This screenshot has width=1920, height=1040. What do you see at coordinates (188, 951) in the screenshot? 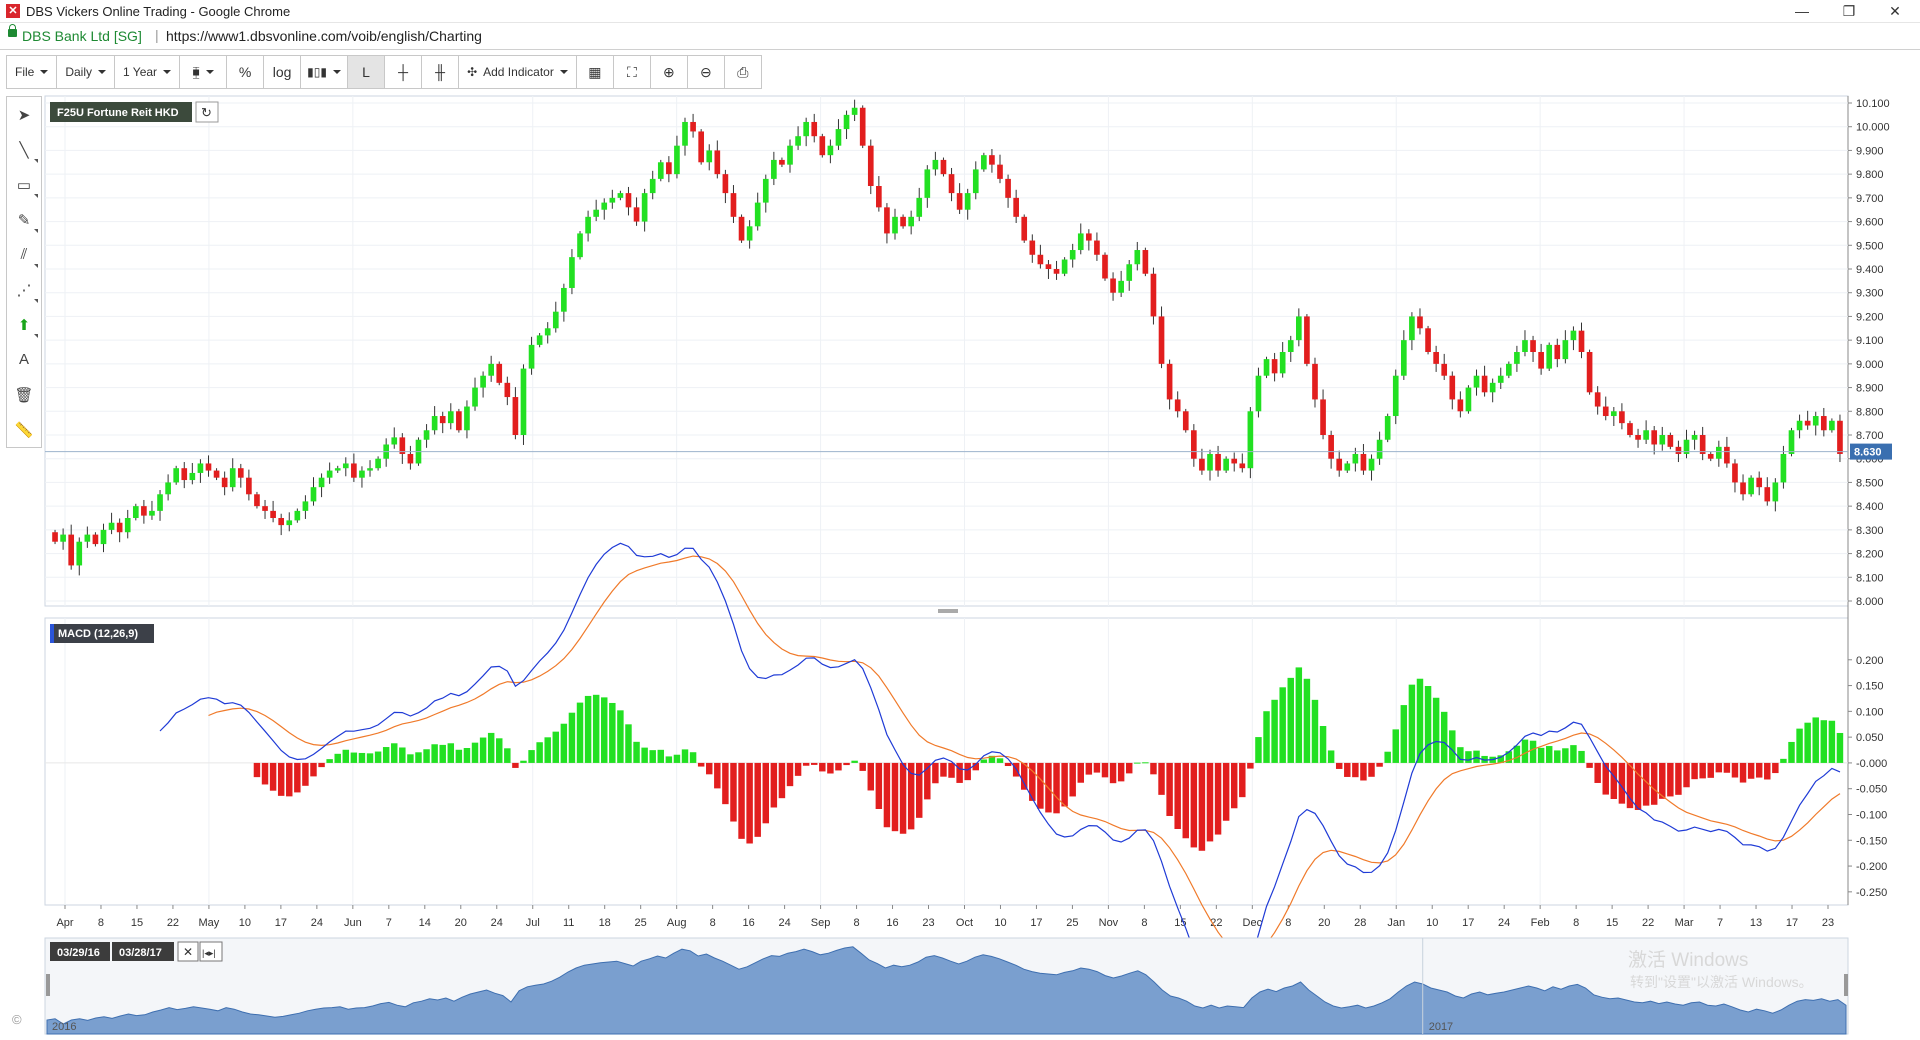
I see `range-clear-button` at bounding box center [188, 951].